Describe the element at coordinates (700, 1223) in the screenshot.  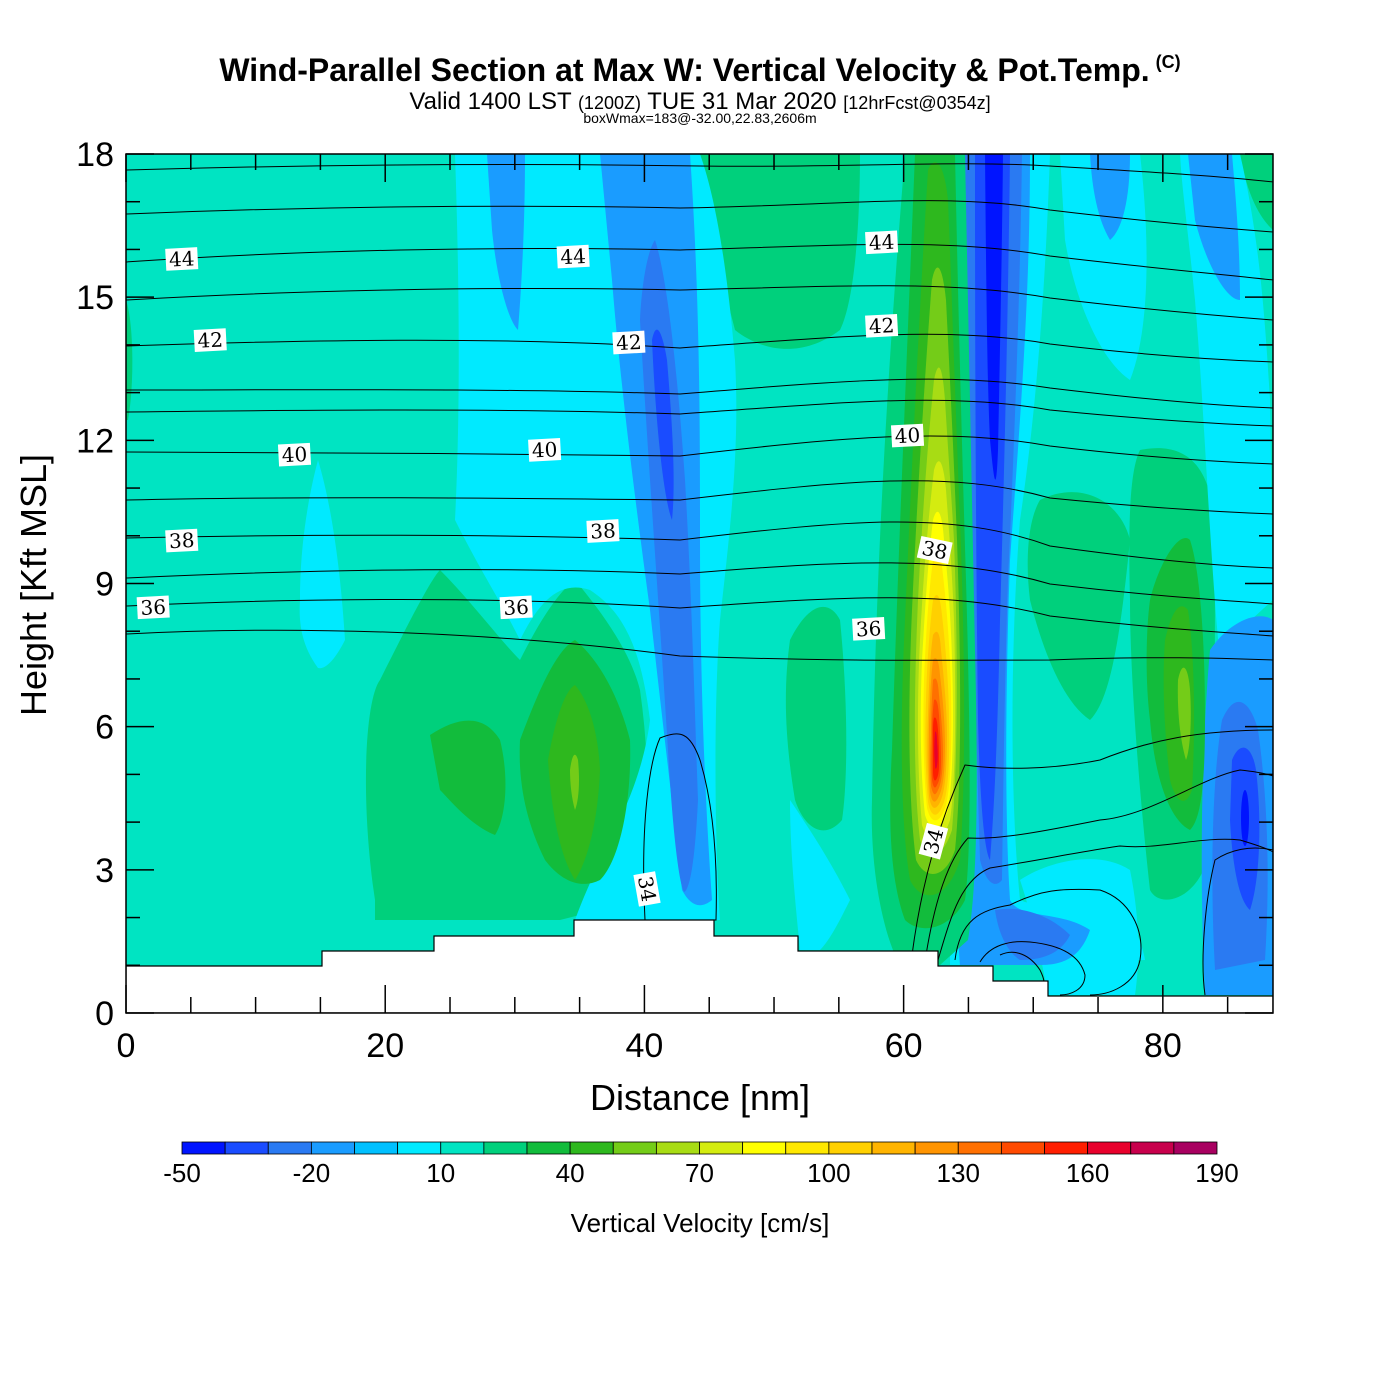
I see `colorbar-title: Vertical Velocity [cm/s]` at that location.